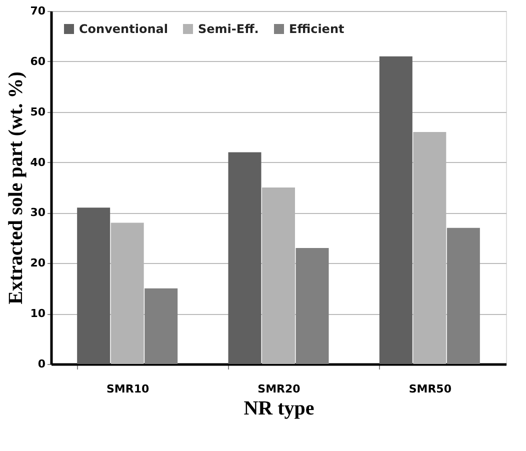 Image resolution: width=526 pixels, height=451 pixels. What do you see at coordinates (38, 162) in the screenshot?
I see `y-tick-label: 40` at bounding box center [38, 162].